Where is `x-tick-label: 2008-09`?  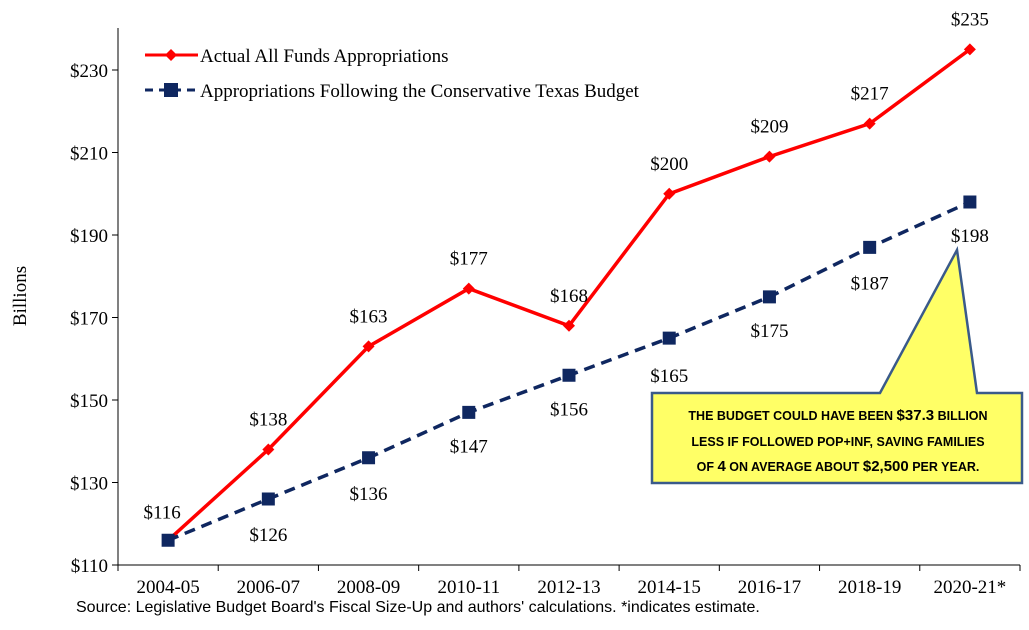 x-tick-label: 2008-09 is located at coordinates (368, 587).